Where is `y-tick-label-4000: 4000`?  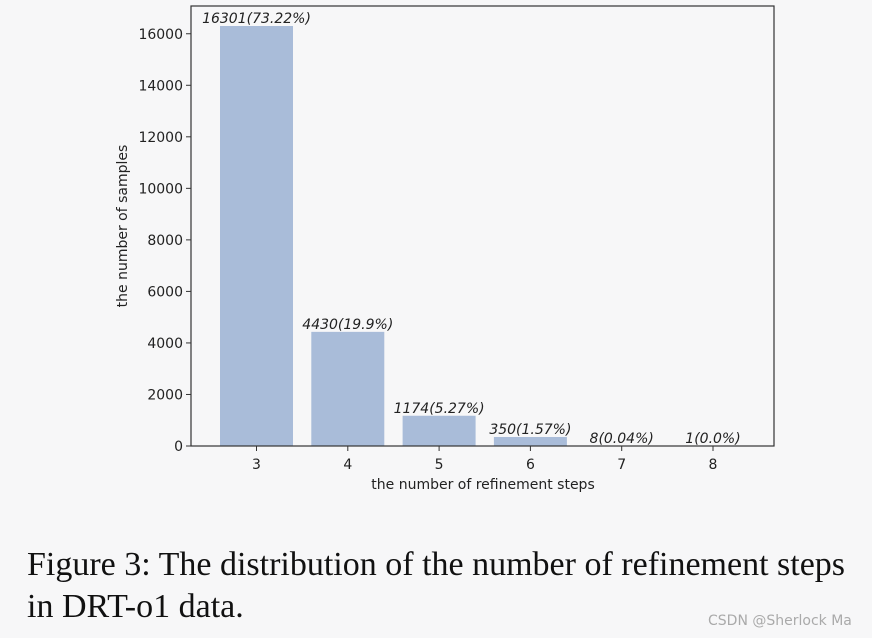 y-tick-label-4000: 4000 is located at coordinates (165, 344).